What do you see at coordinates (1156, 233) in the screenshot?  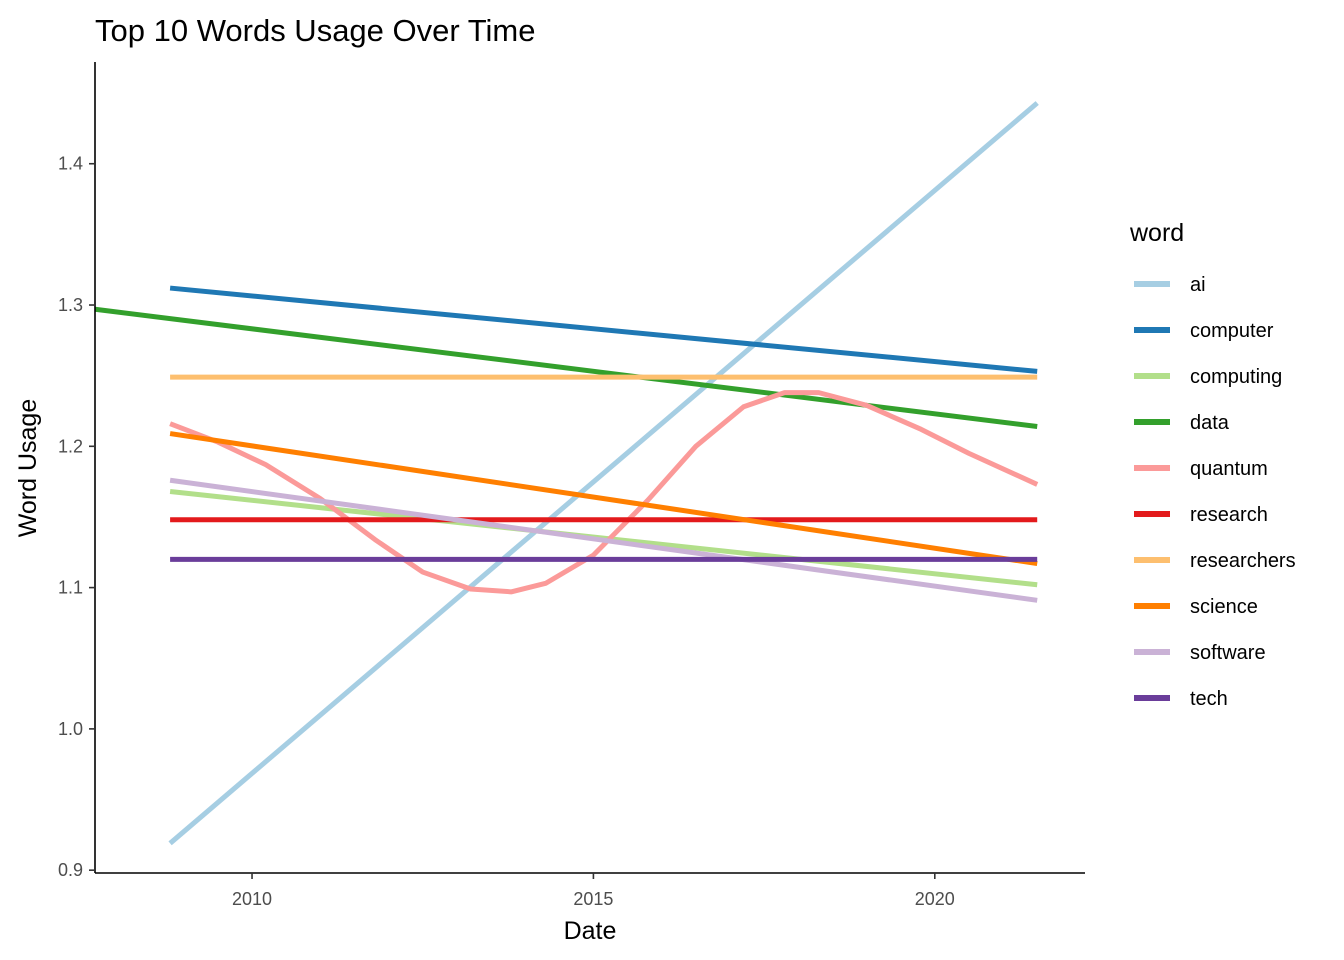 I see `legend-title: word` at bounding box center [1156, 233].